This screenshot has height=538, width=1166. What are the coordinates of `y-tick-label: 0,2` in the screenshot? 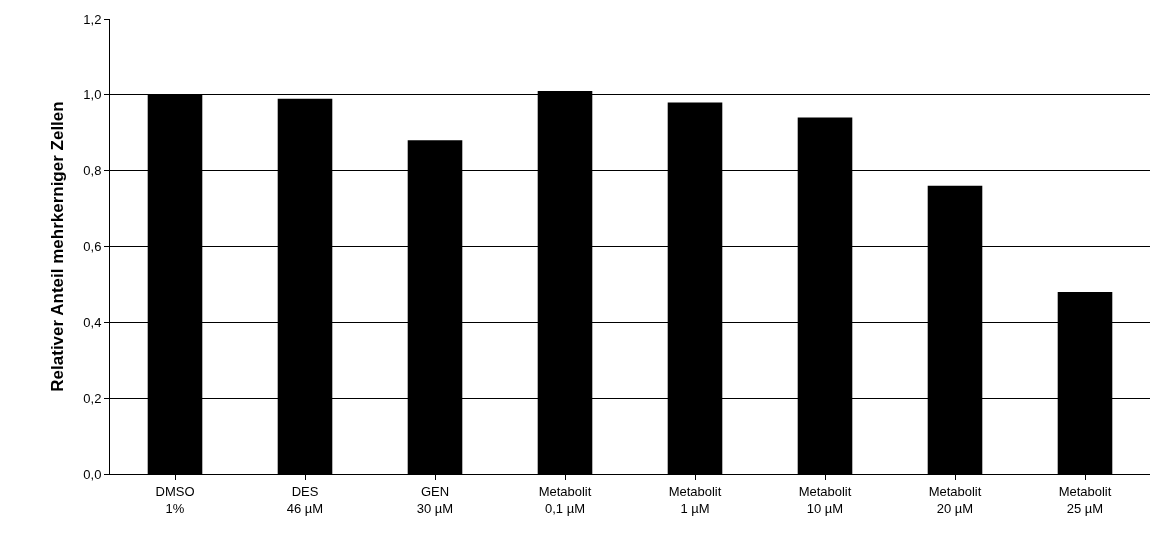 It's located at (92, 398).